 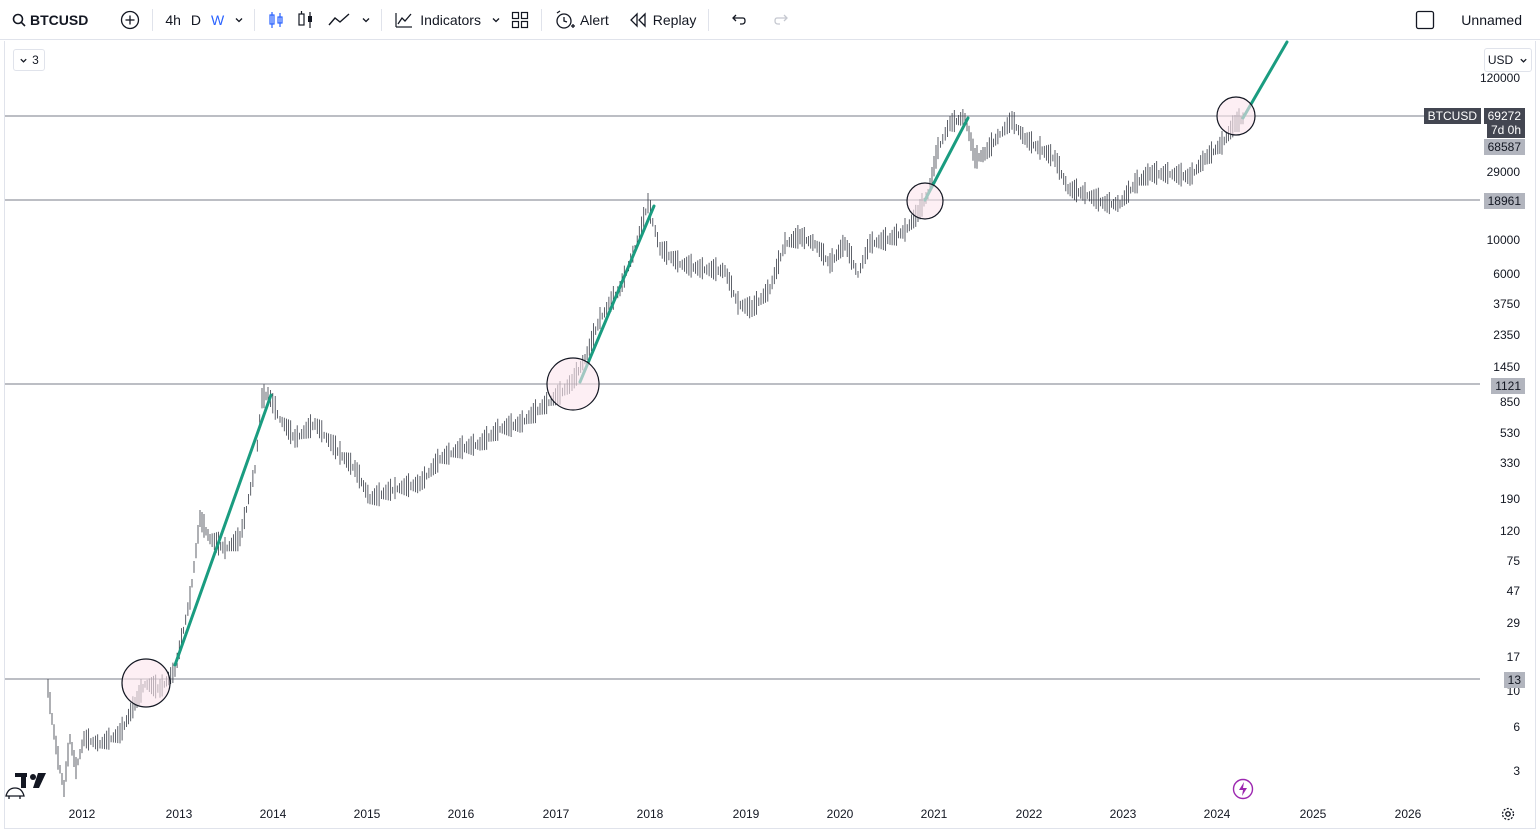 I want to click on alarm-clock-icon, so click(x=565, y=19).